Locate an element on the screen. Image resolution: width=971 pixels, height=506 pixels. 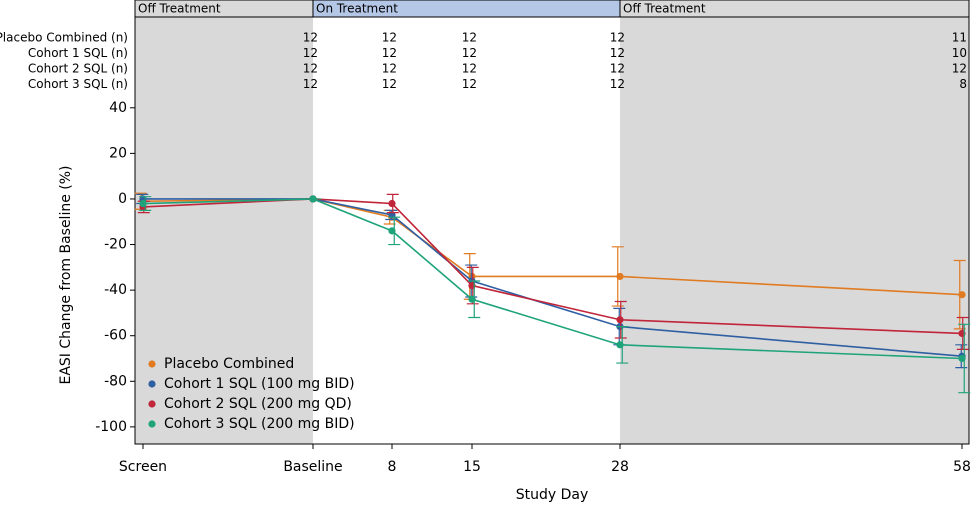
x-tick-label: 58 is located at coordinates (962, 467).